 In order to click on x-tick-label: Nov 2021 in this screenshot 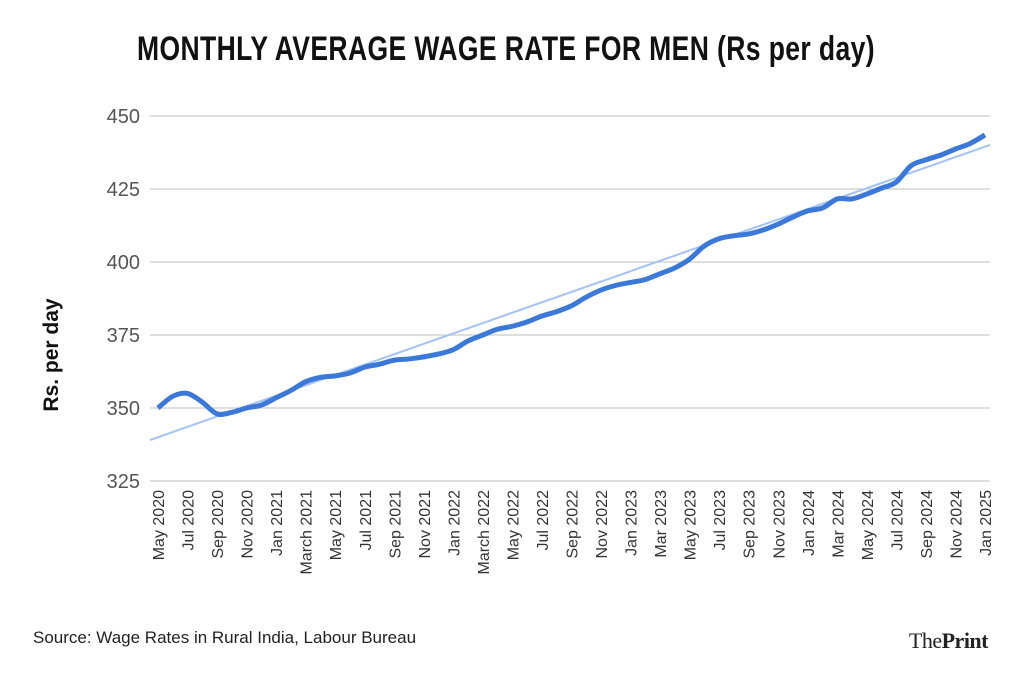, I will do `click(425, 524)`.